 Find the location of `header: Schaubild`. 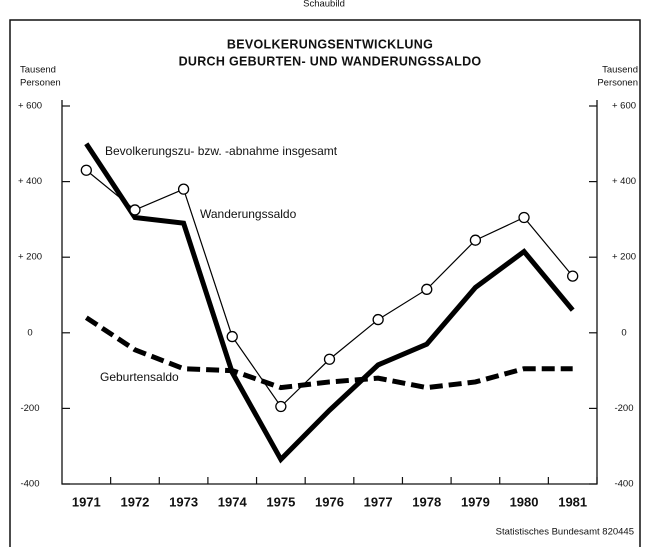

header: Schaubild is located at coordinates (324, 5).